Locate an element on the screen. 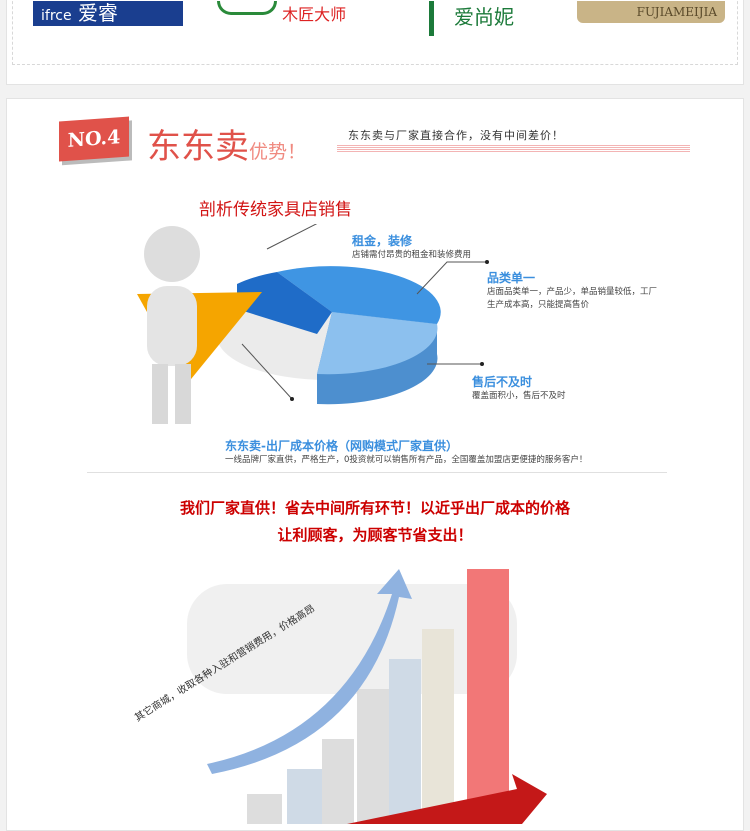  bar-red is located at coordinates (488, 691).